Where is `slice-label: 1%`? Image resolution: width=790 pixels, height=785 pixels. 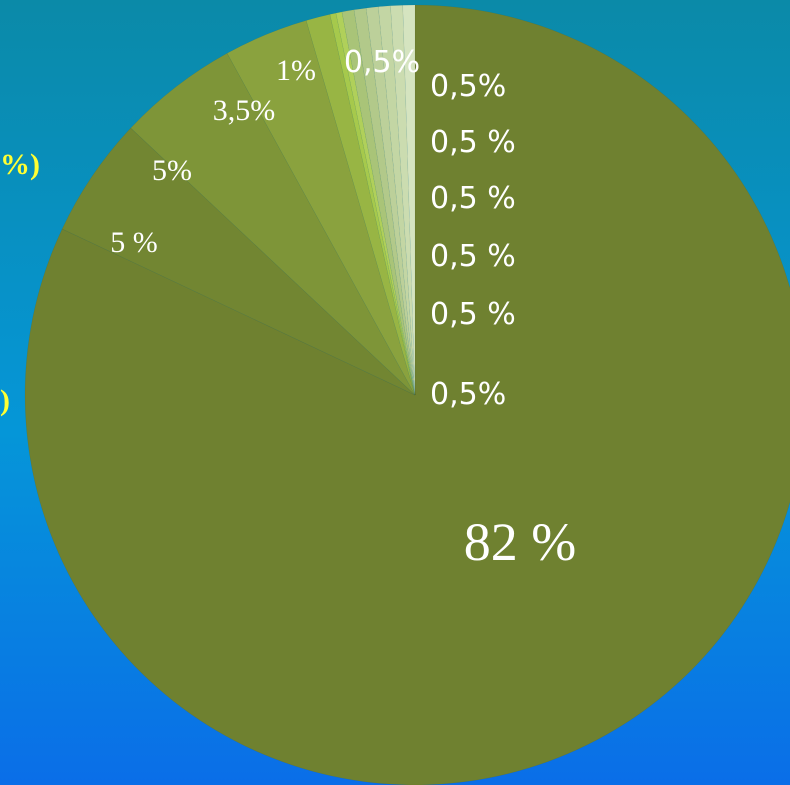
slice-label: 1% is located at coordinates (296, 70).